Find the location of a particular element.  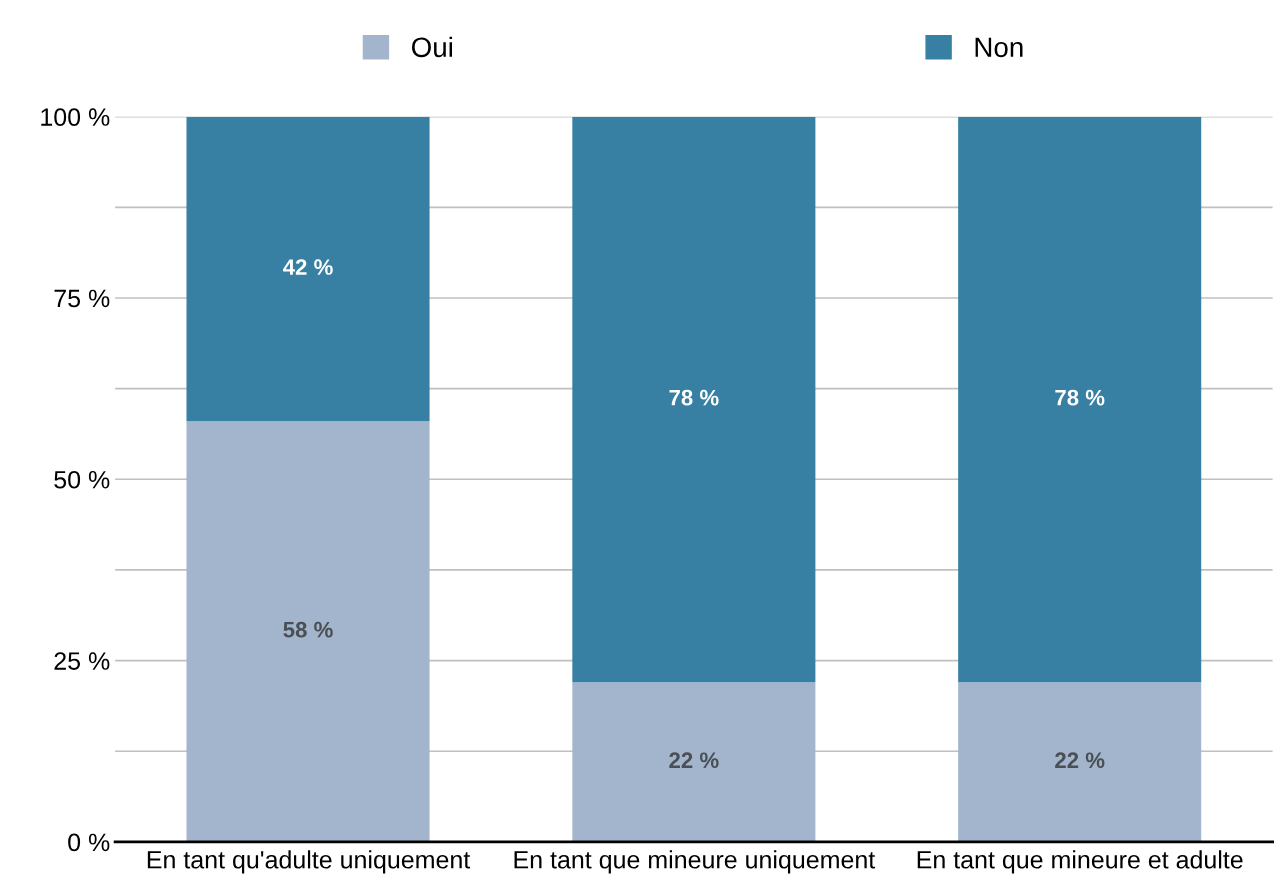

x-tick-label: En tant que mineure uniquement is located at coordinates (695, 862).